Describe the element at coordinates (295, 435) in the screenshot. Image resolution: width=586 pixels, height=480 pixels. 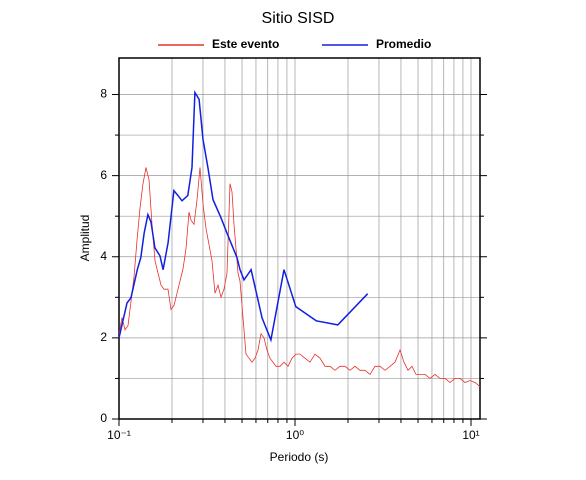
I see `x-tick-label: 10⁰` at that location.